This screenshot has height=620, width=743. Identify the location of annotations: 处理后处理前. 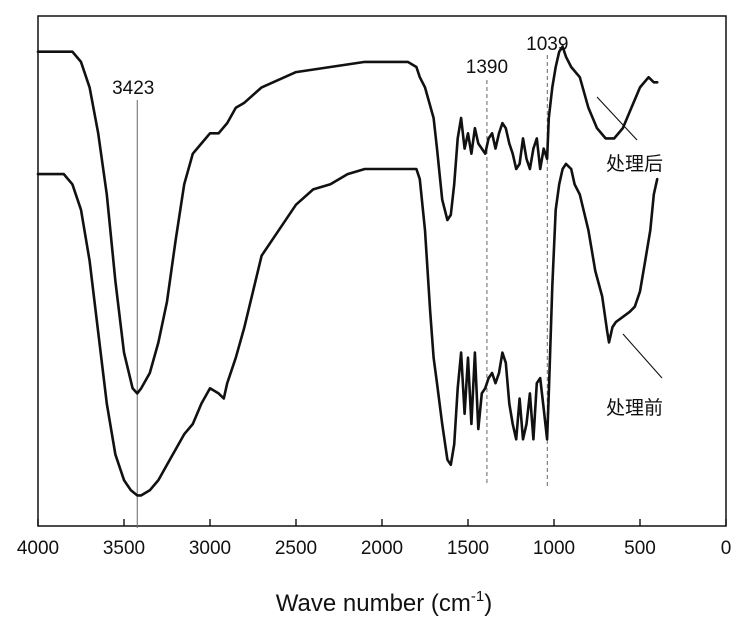
(630, 258).